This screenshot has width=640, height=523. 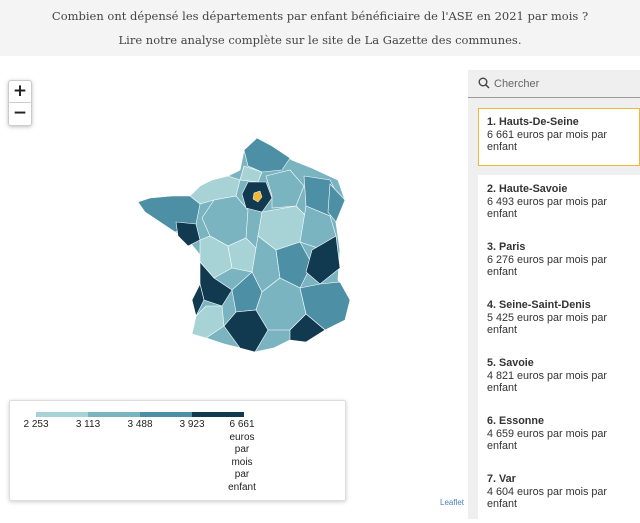 What do you see at coordinates (242, 462) in the screenshot?
I see `legend-unit-3: mois` at bounding box center [242, 462].